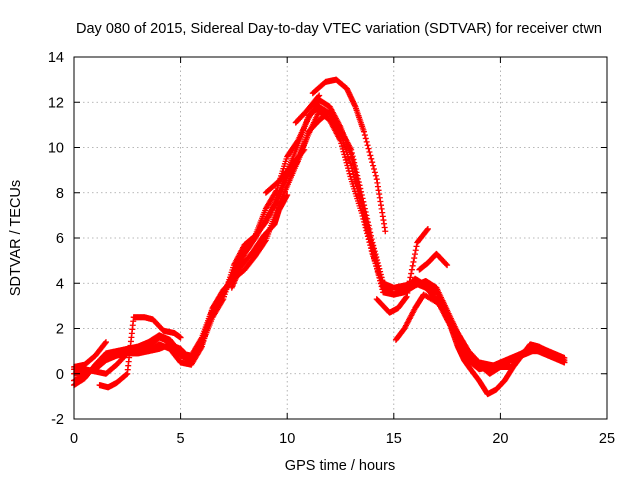  What do you see at coordinates (342, 439) in the screenshot?
I see `x-tick-labels: 0 5 10 15 20 25` at bounding box center [342, 439].